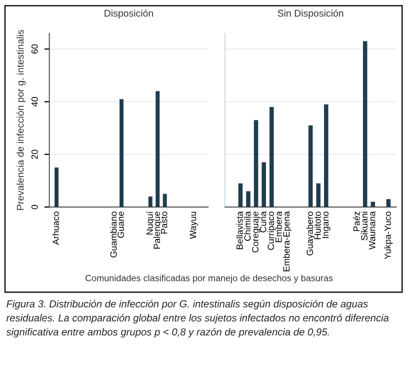 This screenshot has height=382, width=418. I want to click on x-tick-label: Nuquí, so click(150, 223).